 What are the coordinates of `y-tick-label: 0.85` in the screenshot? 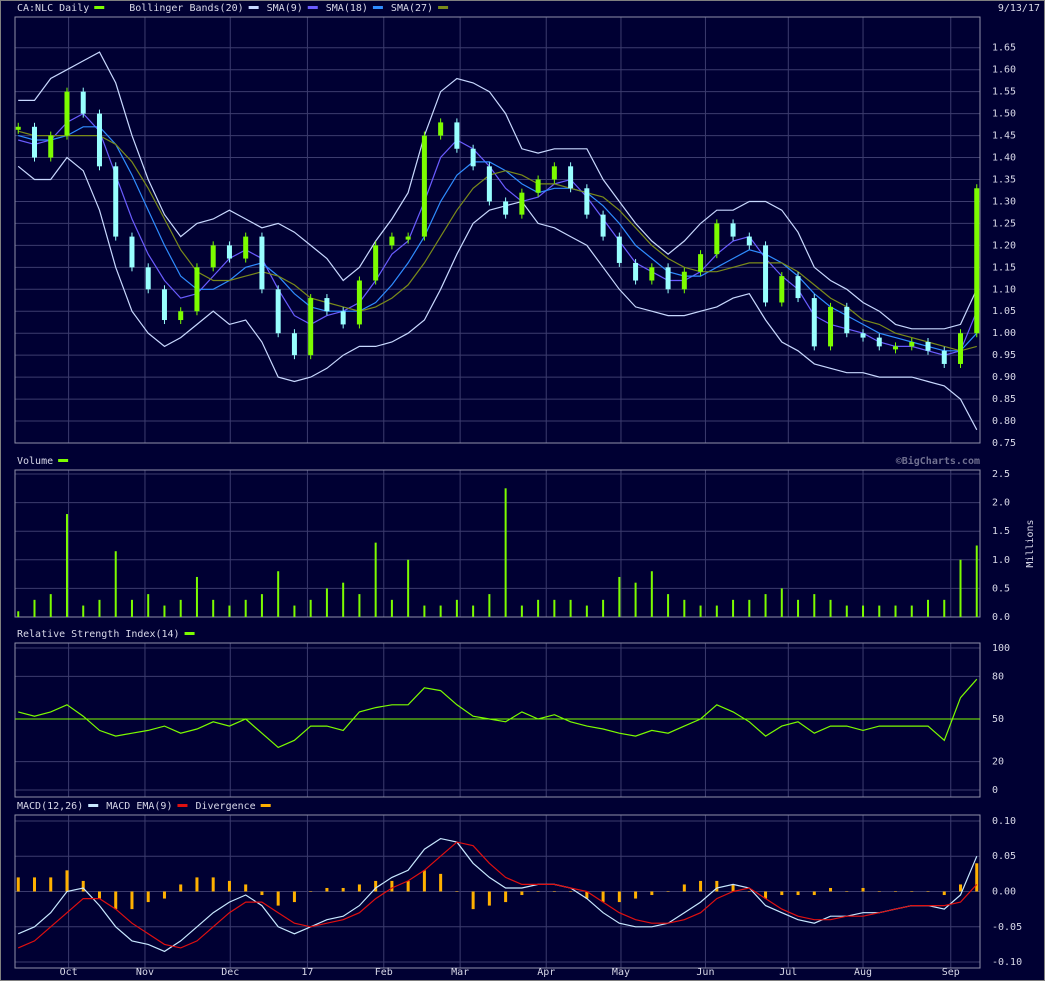 It's located at (1004, 399).